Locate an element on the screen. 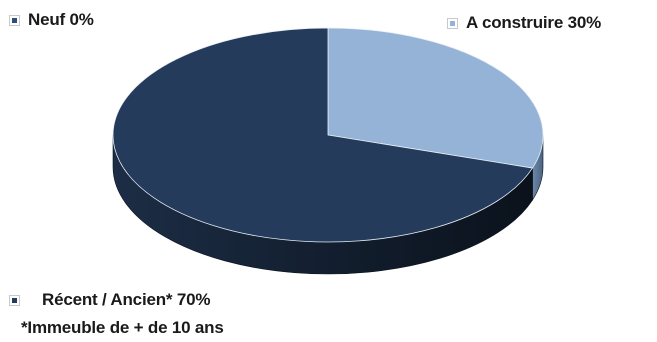  legend-recent-ancien-swatch is located at coordinates (14, 300).